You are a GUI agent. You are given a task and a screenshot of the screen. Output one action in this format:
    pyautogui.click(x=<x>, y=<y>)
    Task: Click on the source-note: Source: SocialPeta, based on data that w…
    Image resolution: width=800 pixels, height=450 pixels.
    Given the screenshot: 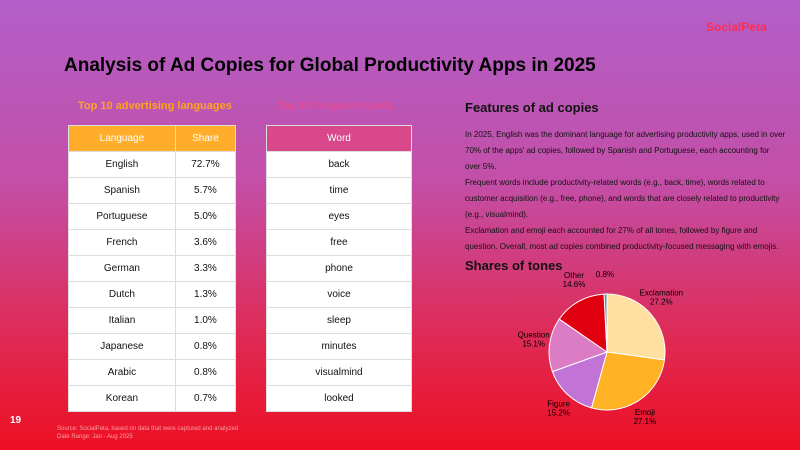 What is the action you would take?
    pyautogui.click(x=148, y=429)
    